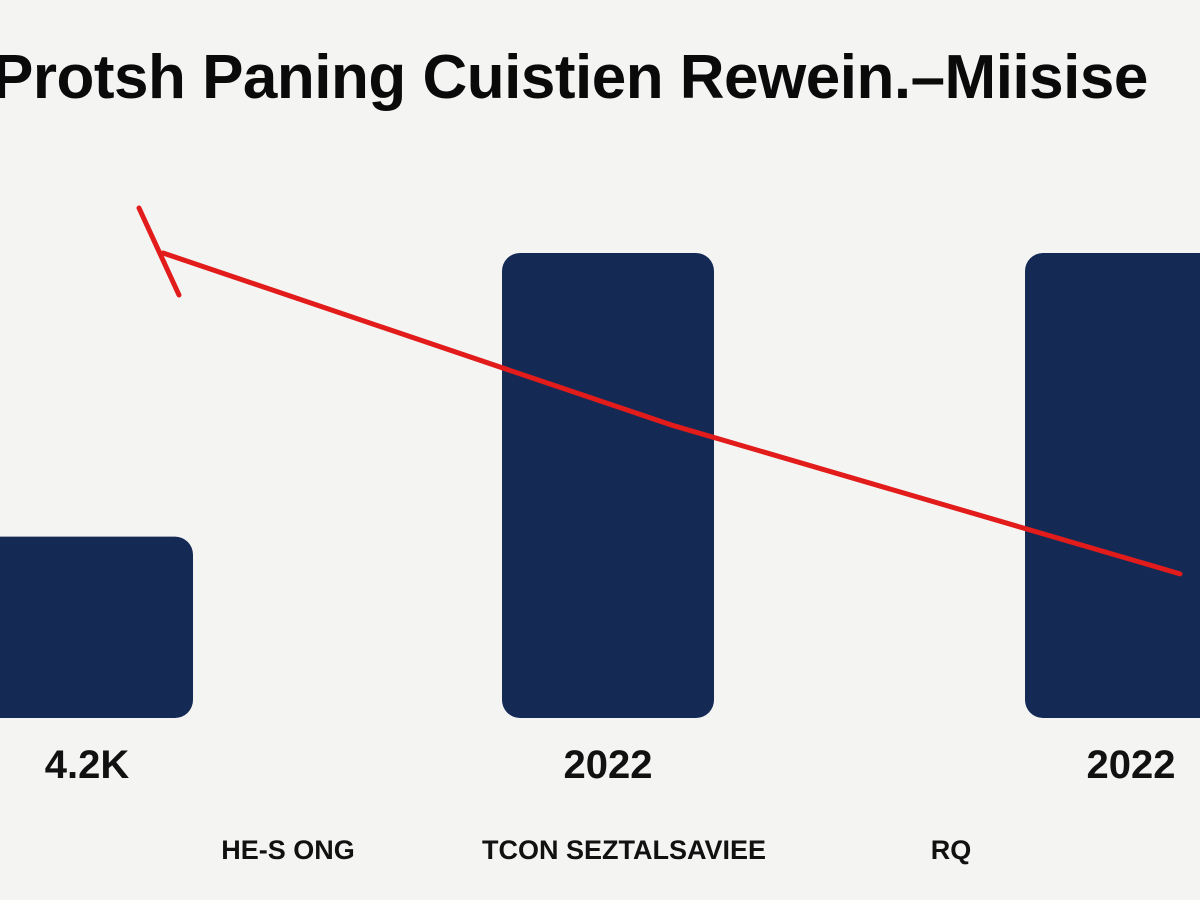 Image resolution: width=1200 pixels, height=900 pixels. I want to click on category-label-1: 2022, so click(608, 765).